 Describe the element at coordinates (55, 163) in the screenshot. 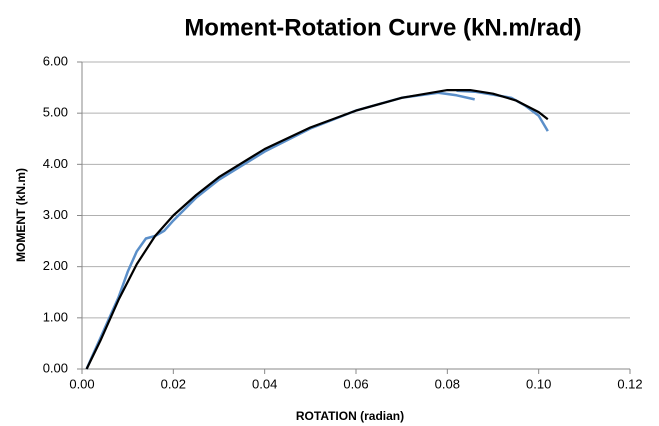

I see `y-tick-label: 4.00` at that location.